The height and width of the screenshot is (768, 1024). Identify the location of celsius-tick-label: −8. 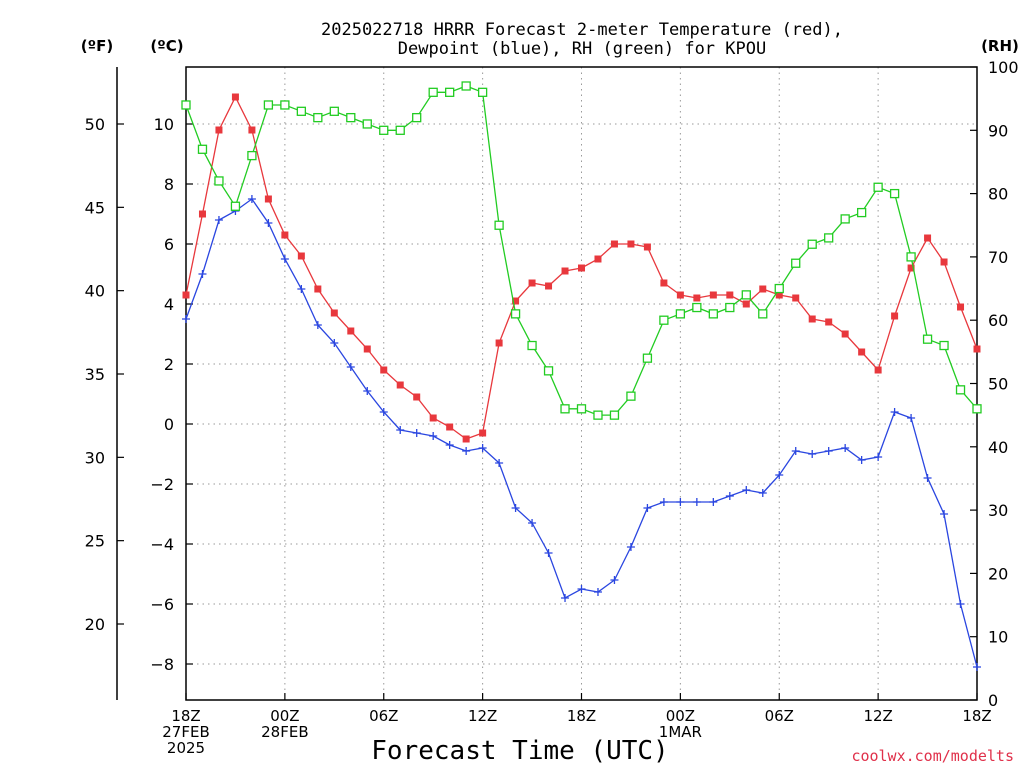
(162, 664).